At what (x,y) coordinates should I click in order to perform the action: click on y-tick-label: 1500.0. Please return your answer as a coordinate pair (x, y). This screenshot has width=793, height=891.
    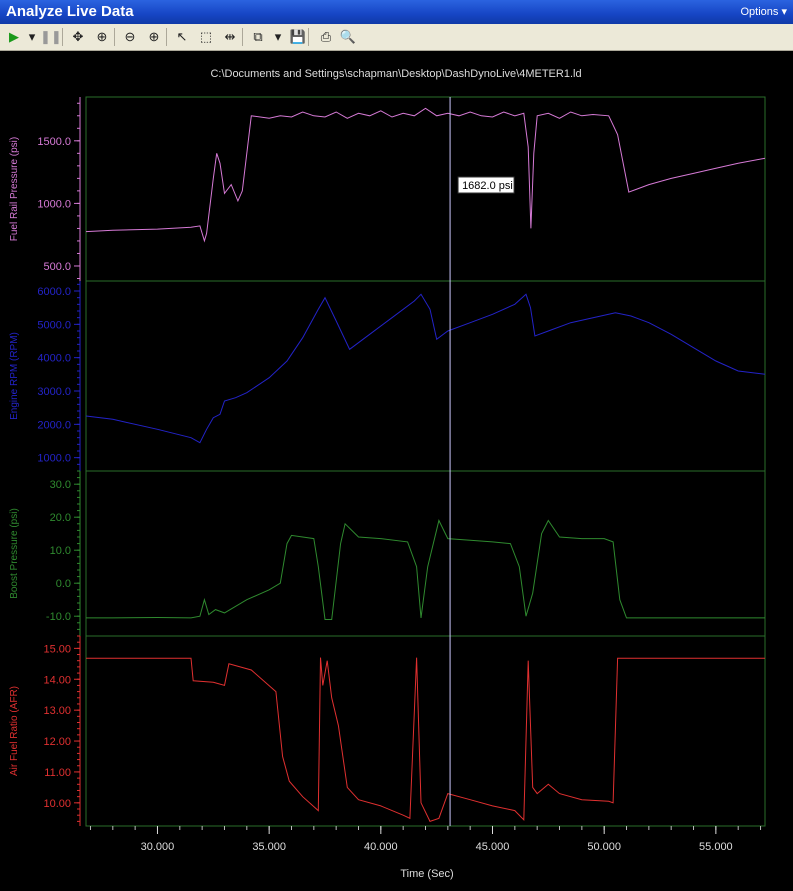
    Looking at the image, I should click on (54, 142).